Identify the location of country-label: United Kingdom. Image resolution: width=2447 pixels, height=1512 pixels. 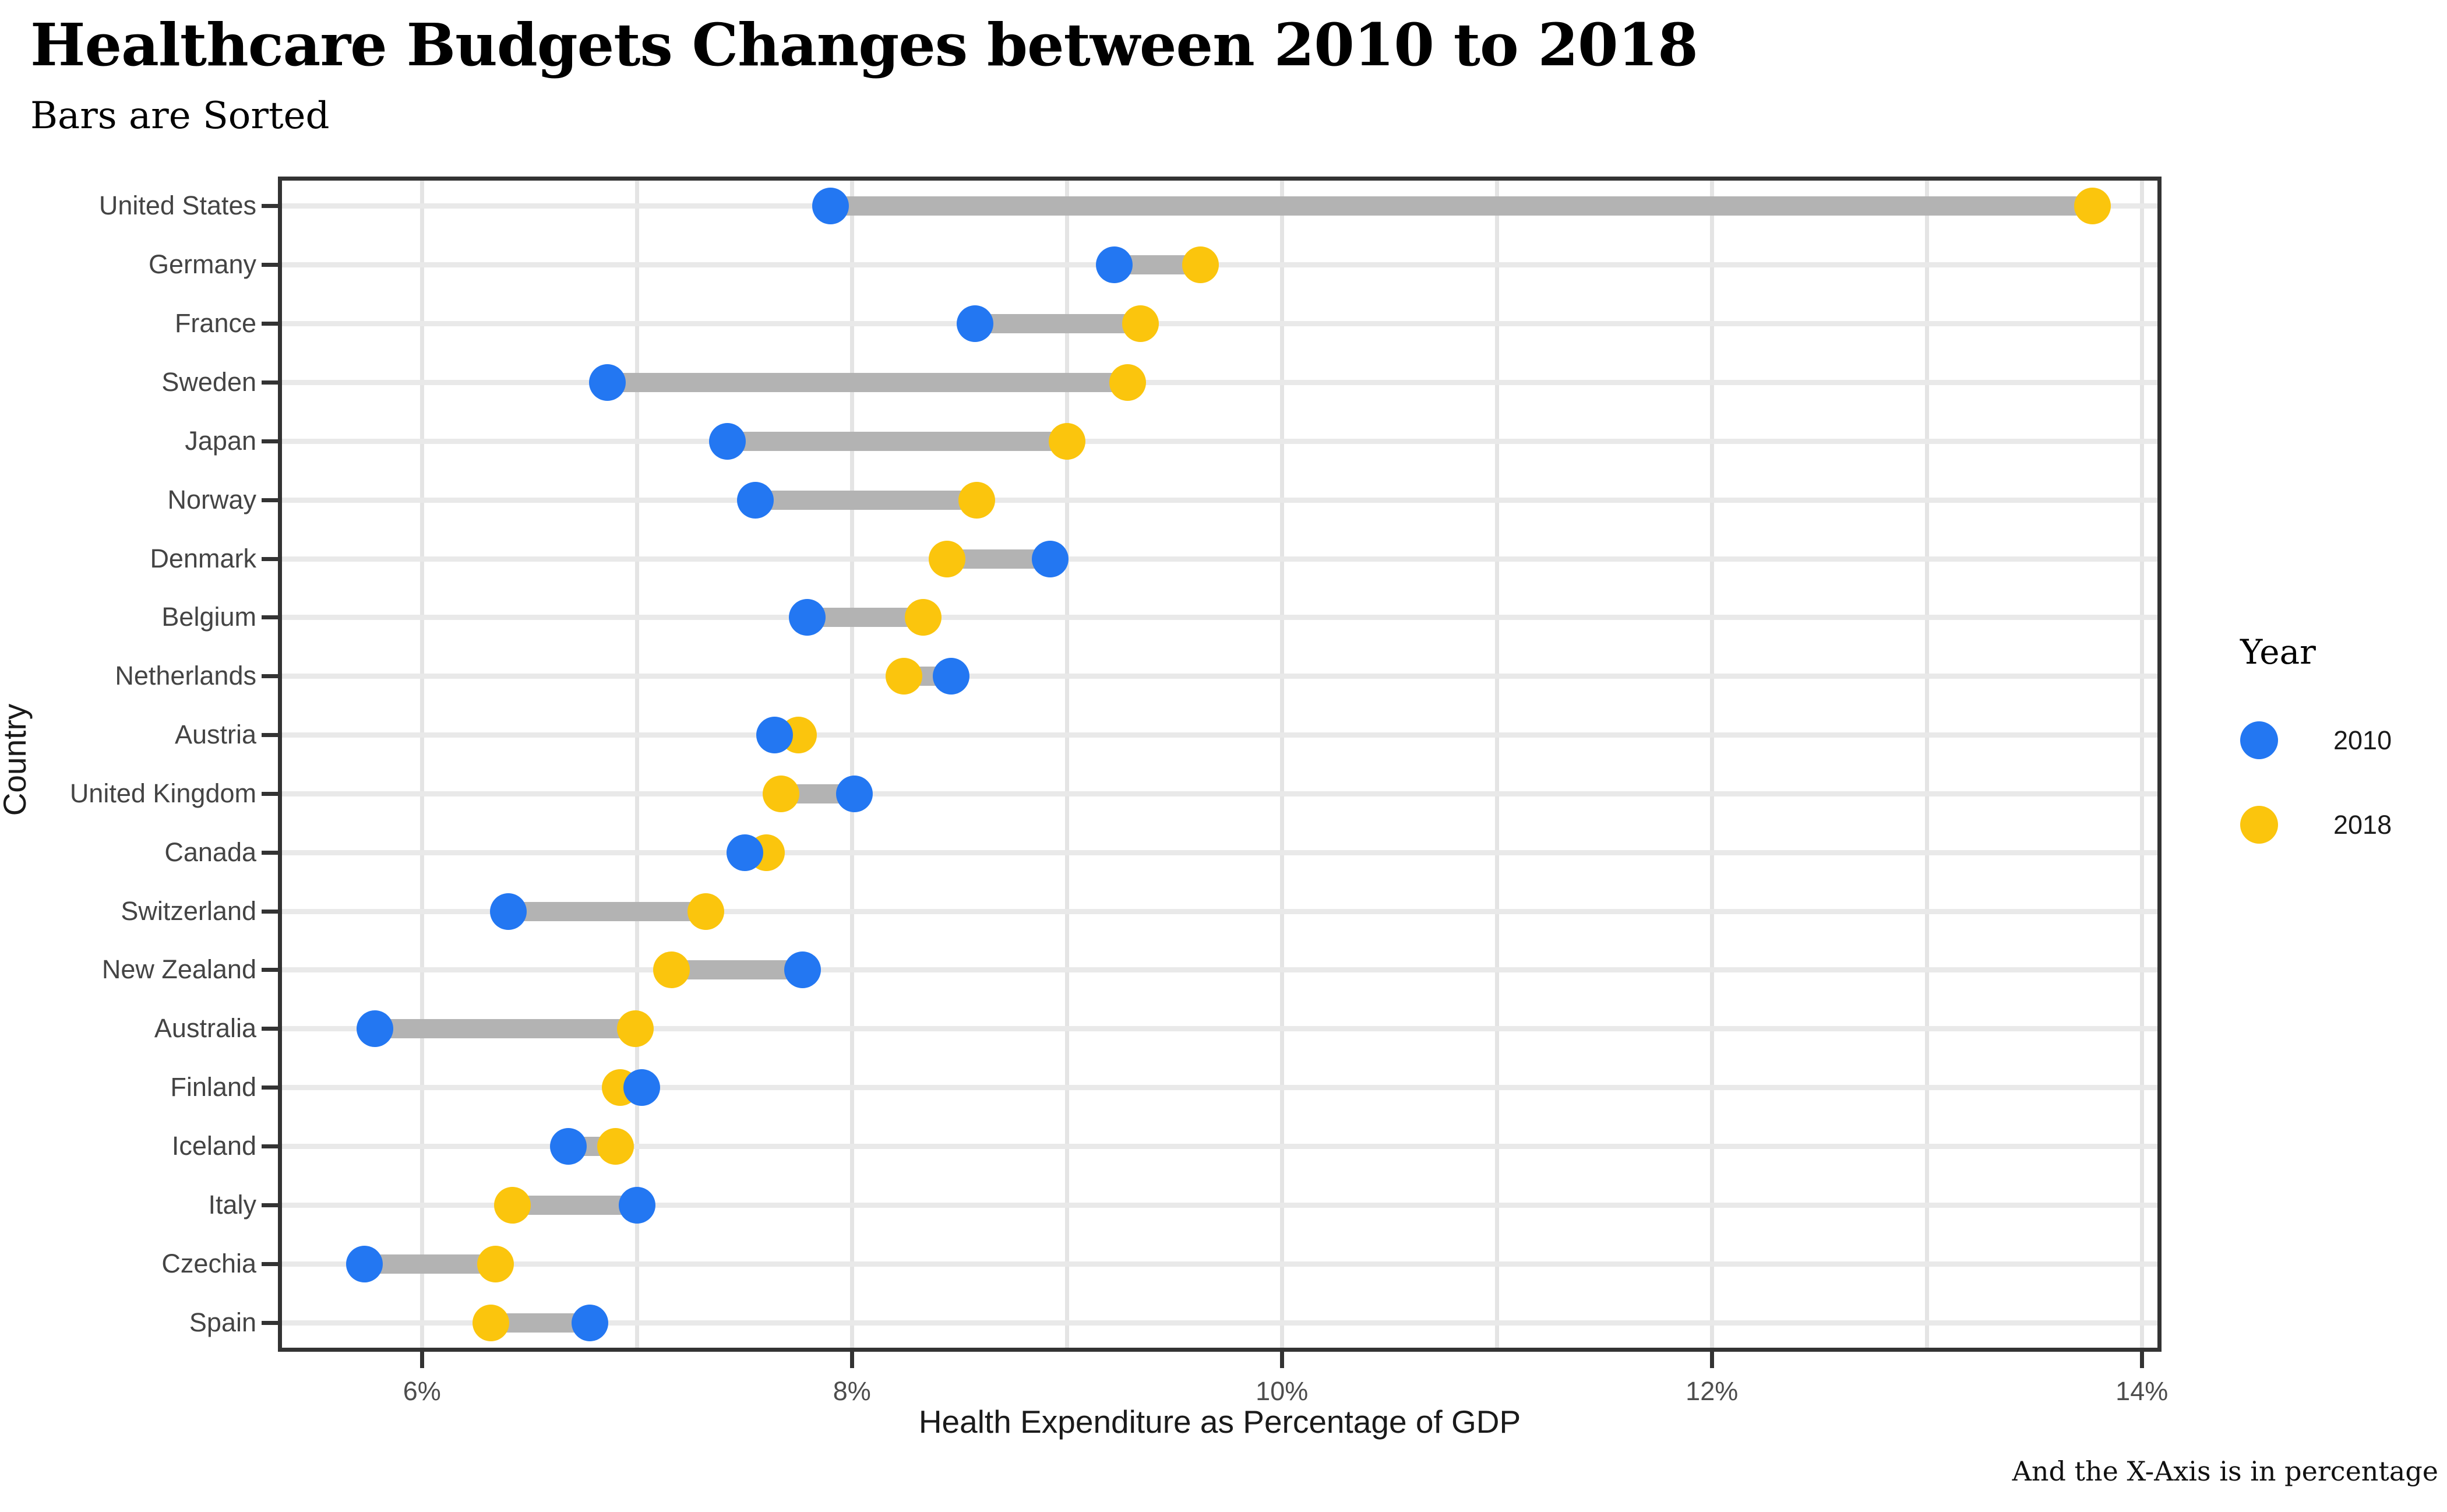
(162, 793).